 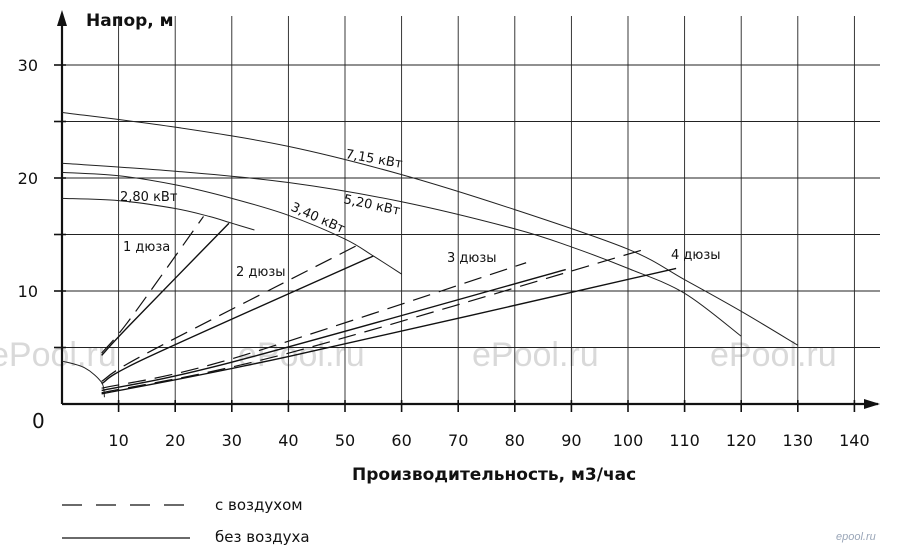 I want to click on curve-label: 3 дюзы, so click(x=472, y=258).